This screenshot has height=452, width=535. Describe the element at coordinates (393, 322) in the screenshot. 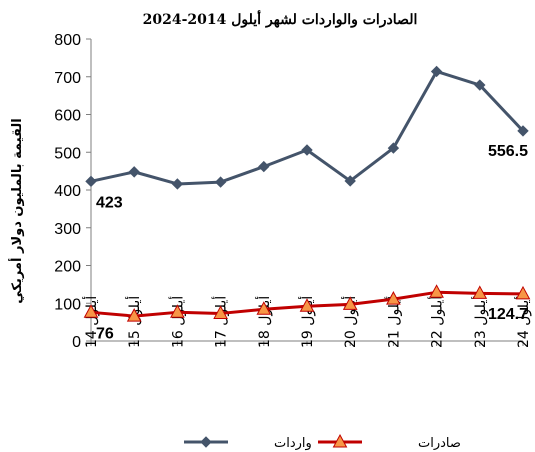

I see `x-tick-label: أيلول 21` at that location.